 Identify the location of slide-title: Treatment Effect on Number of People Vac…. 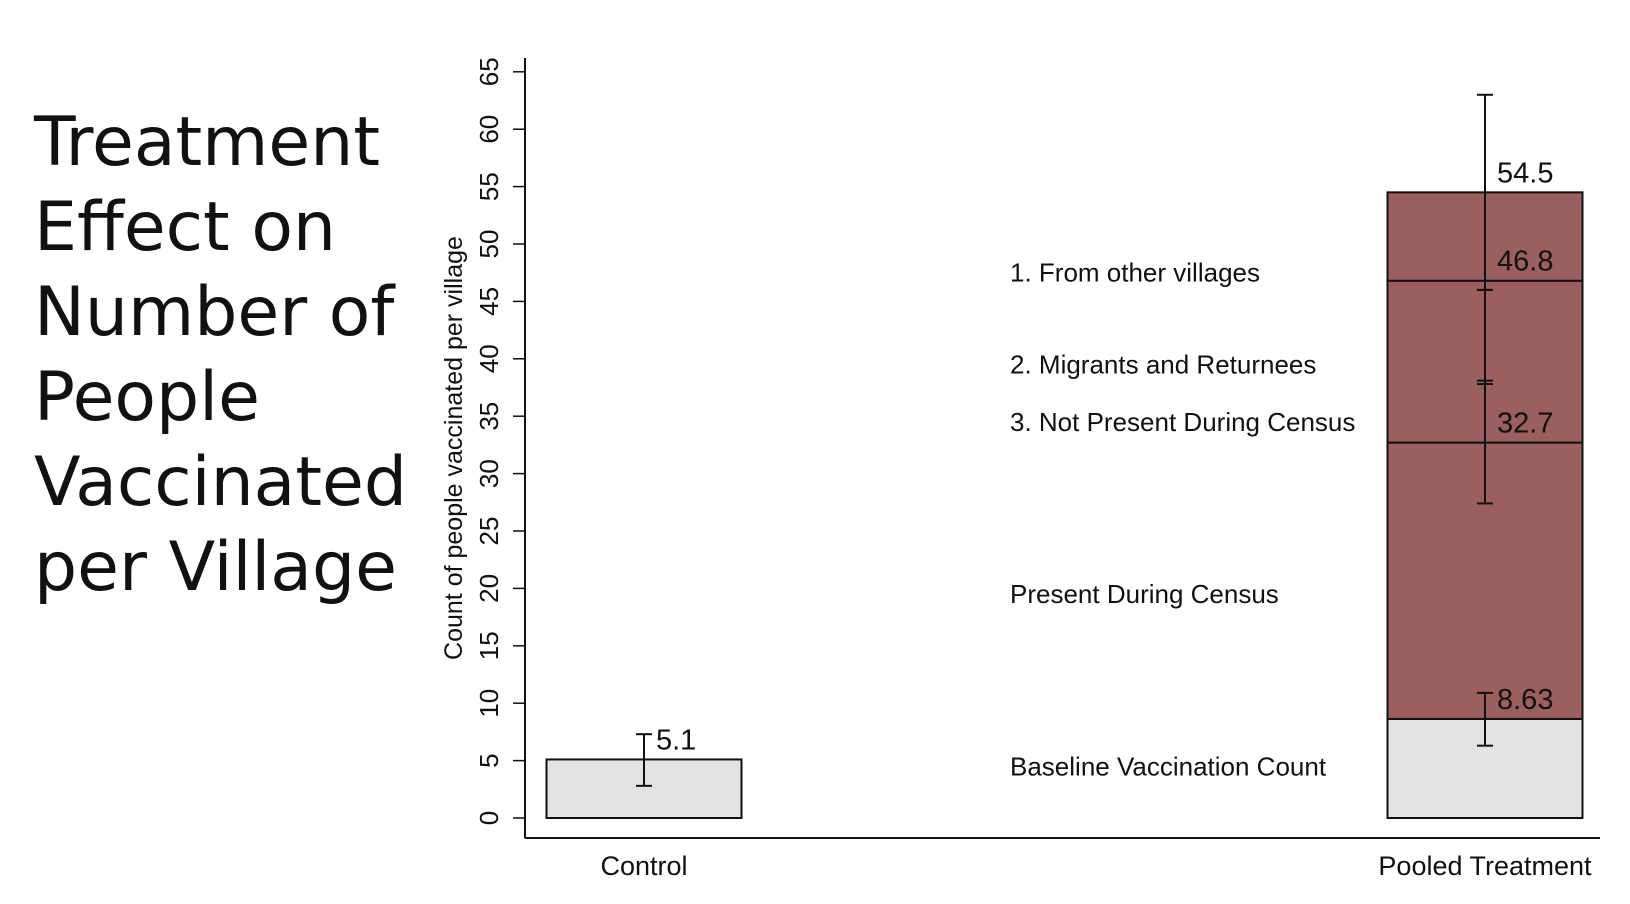
(221, 355).